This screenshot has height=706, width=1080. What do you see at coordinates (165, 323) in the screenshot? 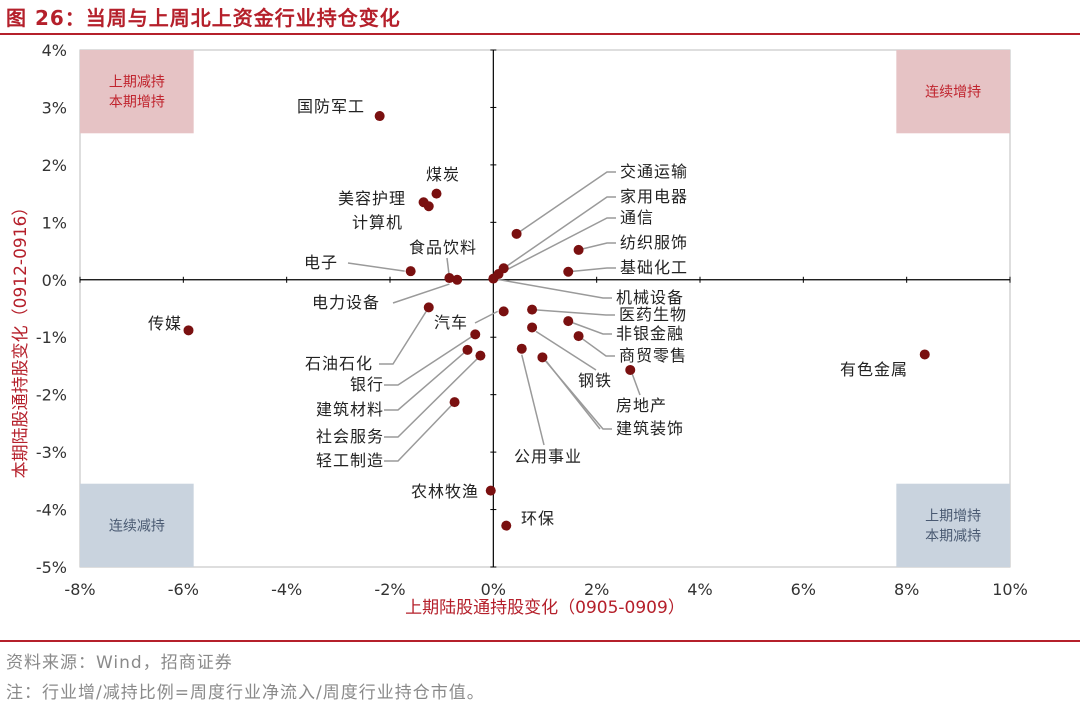
I see `point-label: 传媒` at bounding box center [165, 323].